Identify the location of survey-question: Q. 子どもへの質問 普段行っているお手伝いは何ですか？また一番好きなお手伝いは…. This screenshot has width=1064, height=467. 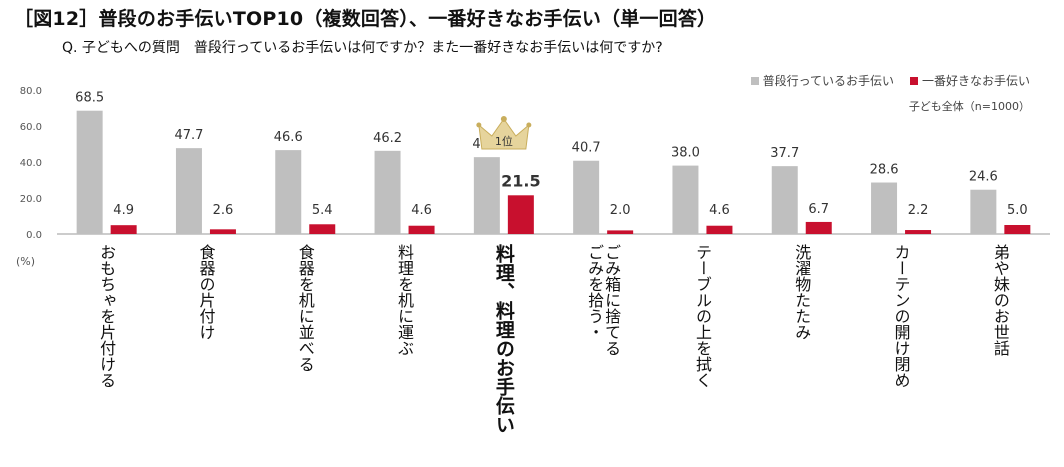
(362, 48).